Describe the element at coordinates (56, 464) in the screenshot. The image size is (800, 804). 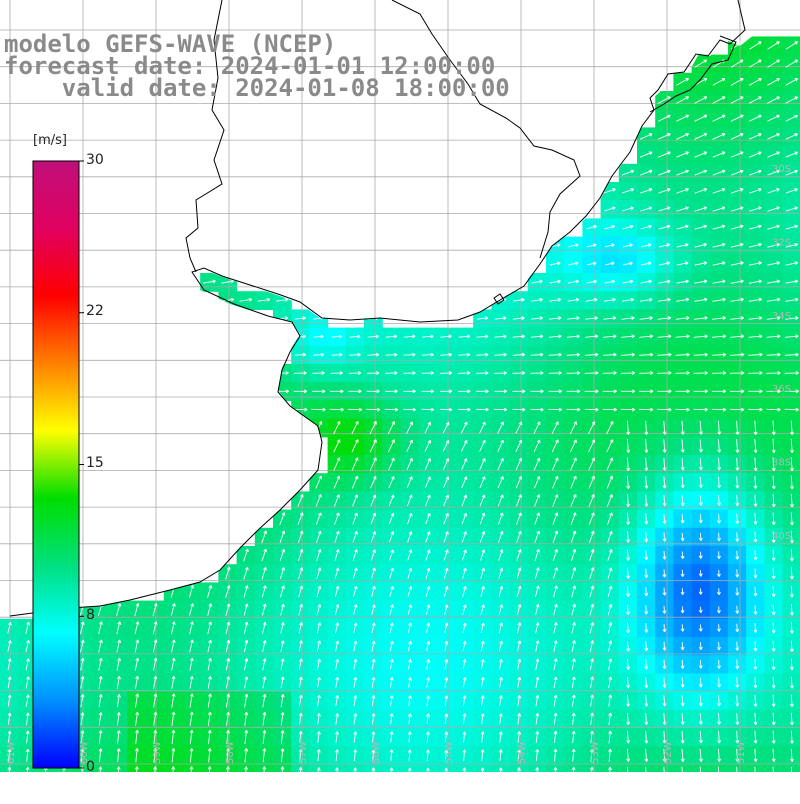
I see `colorbar-gradient` at that location.